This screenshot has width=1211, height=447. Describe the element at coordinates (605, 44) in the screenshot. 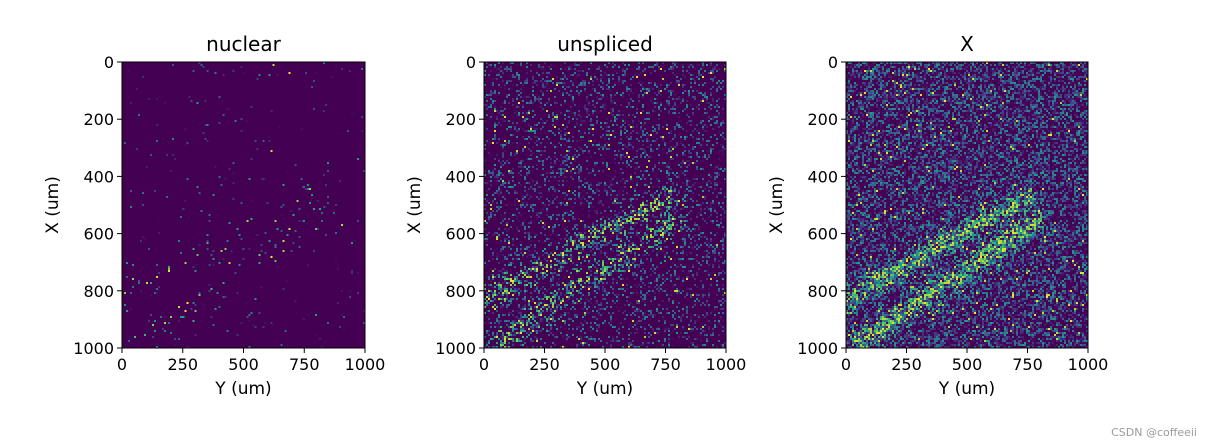

I see `panel-title: unspliced` at that location.